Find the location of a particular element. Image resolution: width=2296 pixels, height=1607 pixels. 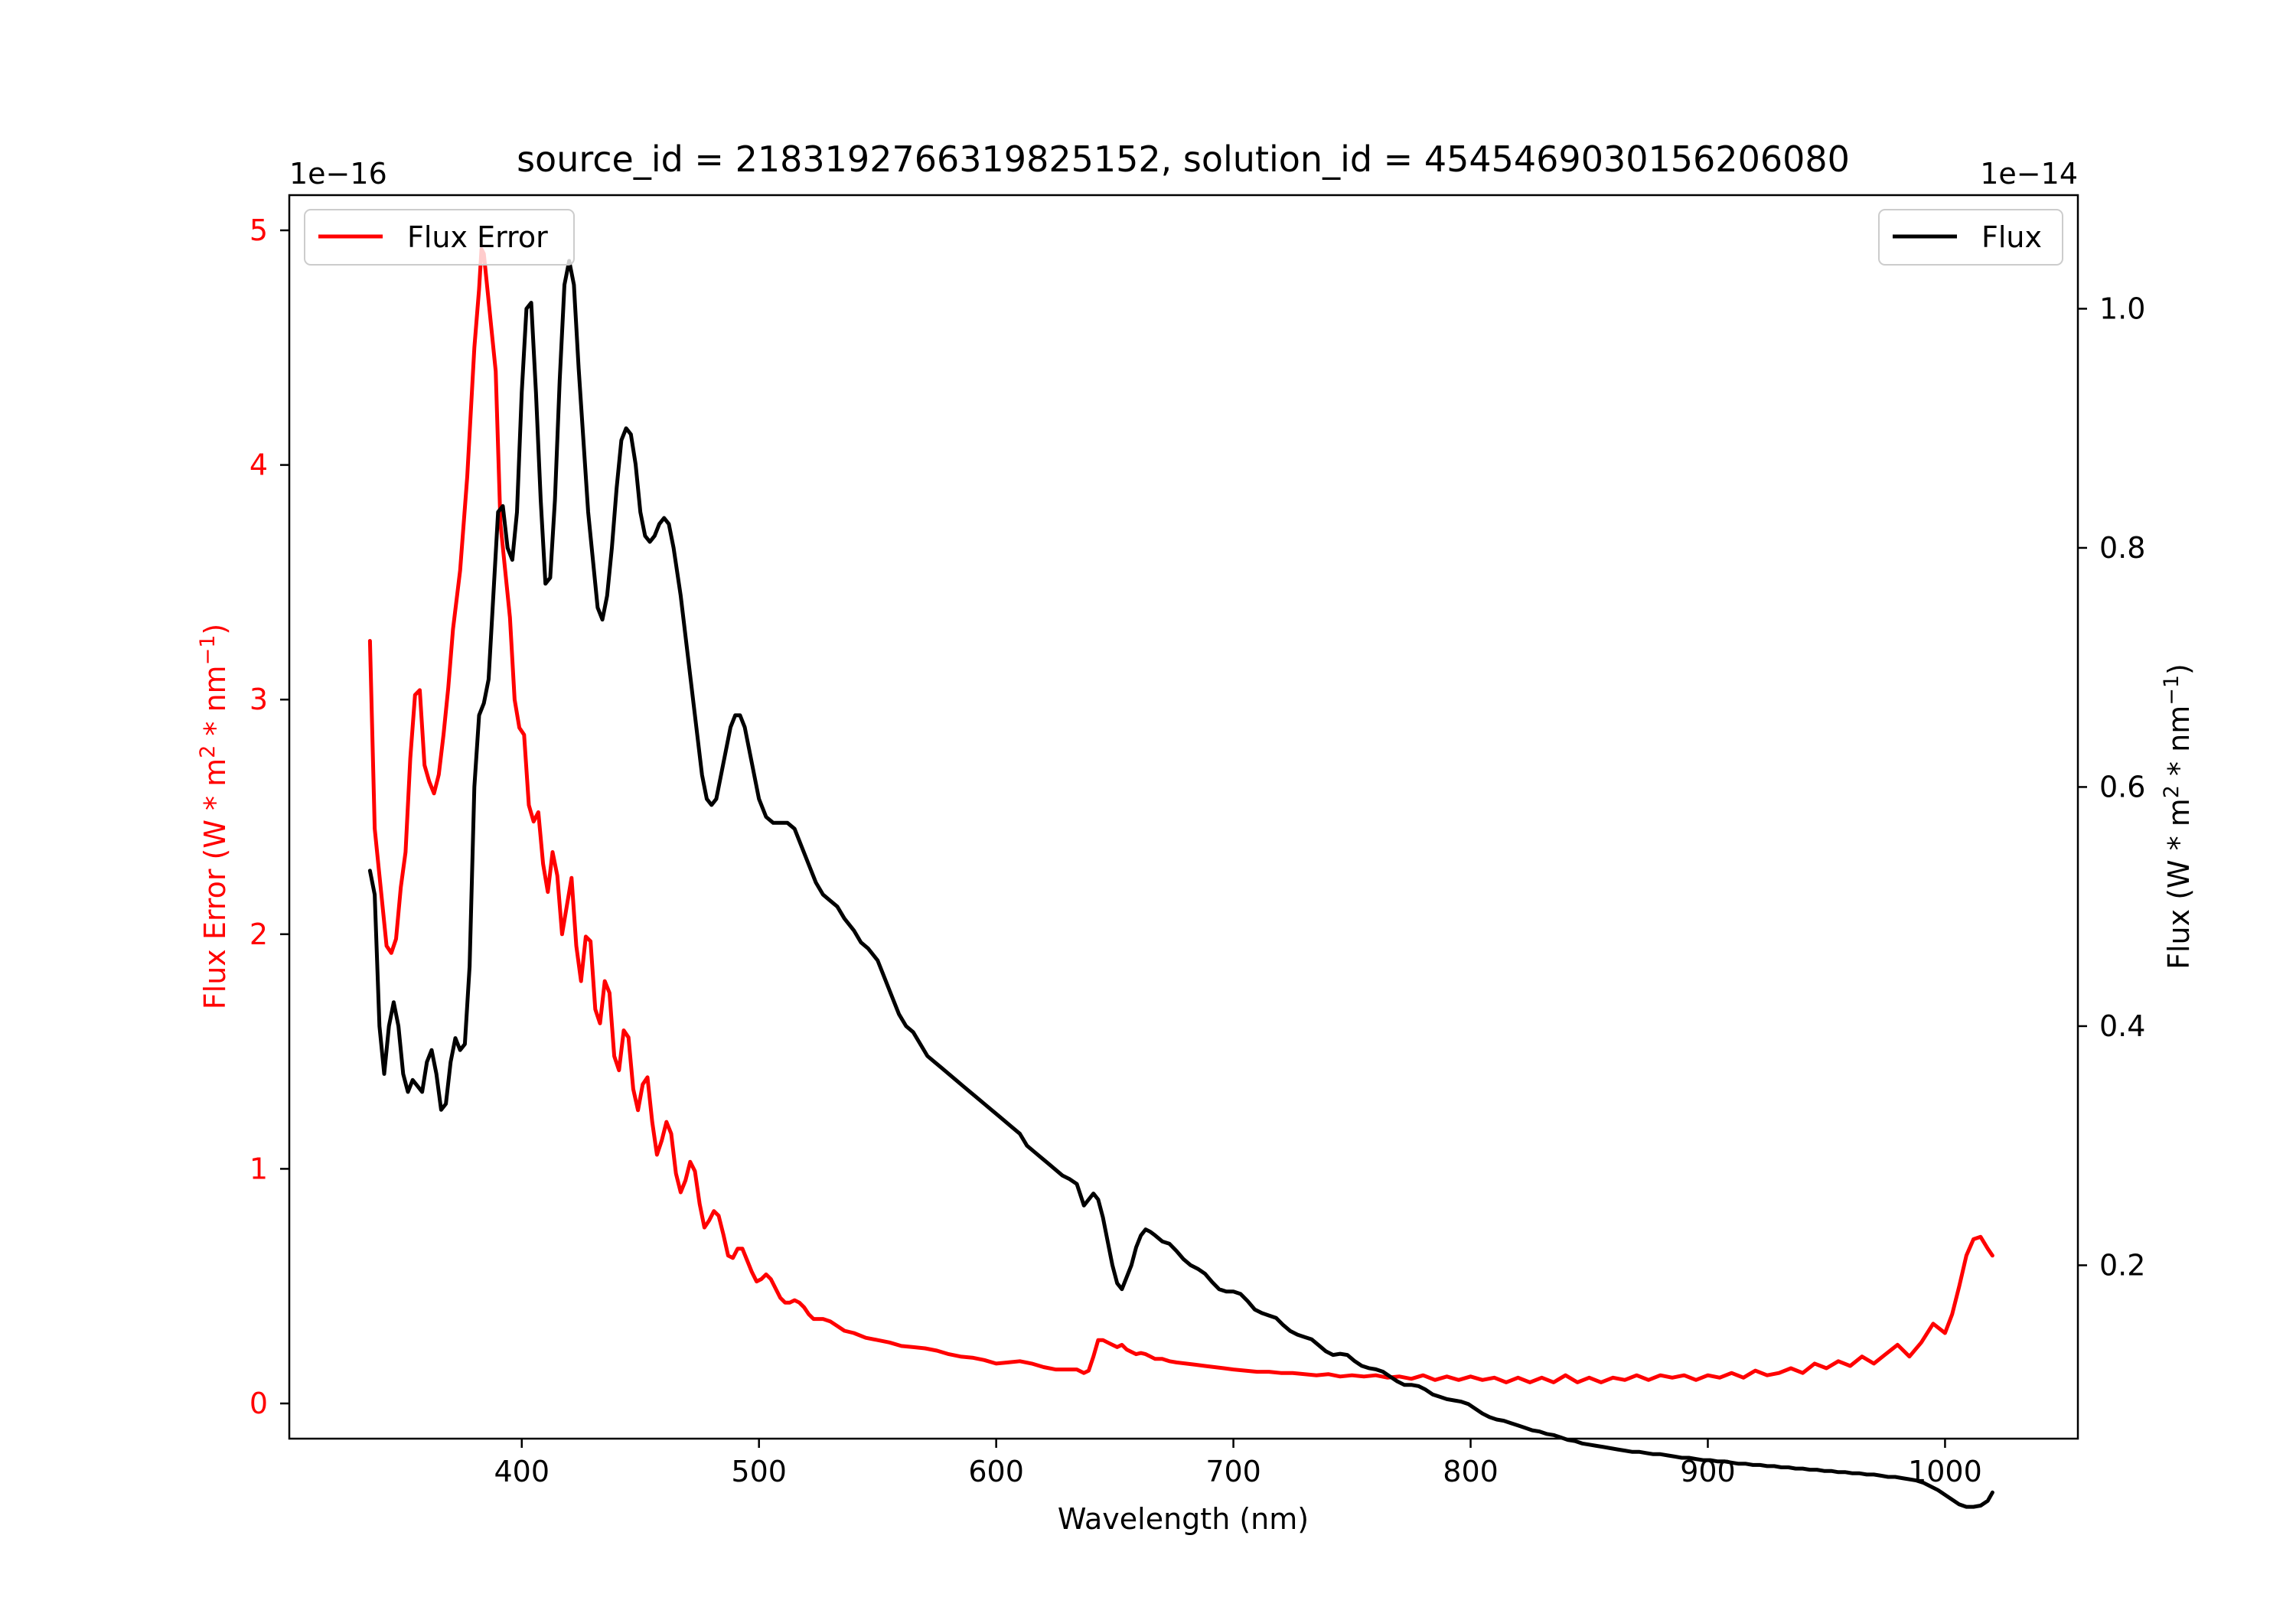

right-y-axis: 0.2 0.4 0.6 0.8 1.0 is located at coordinates (2111, 787).